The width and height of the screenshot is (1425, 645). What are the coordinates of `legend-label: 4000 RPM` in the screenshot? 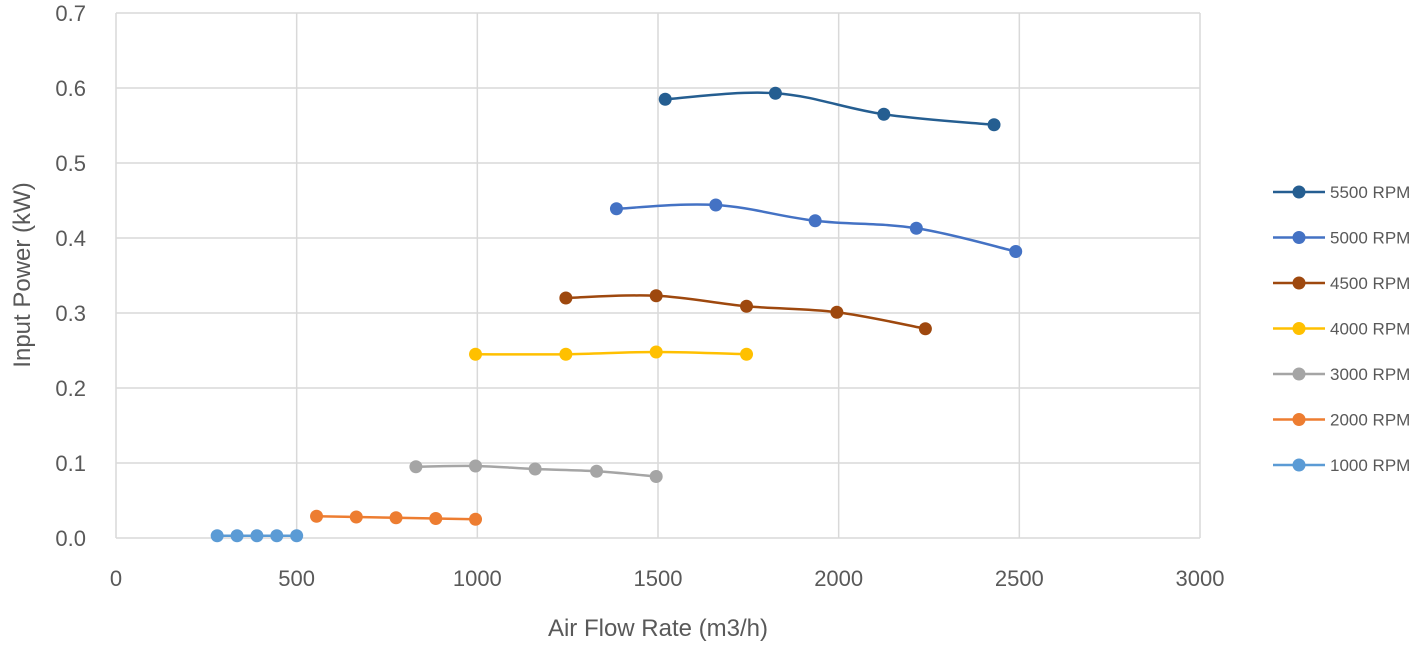 It's located at (1370, 329).